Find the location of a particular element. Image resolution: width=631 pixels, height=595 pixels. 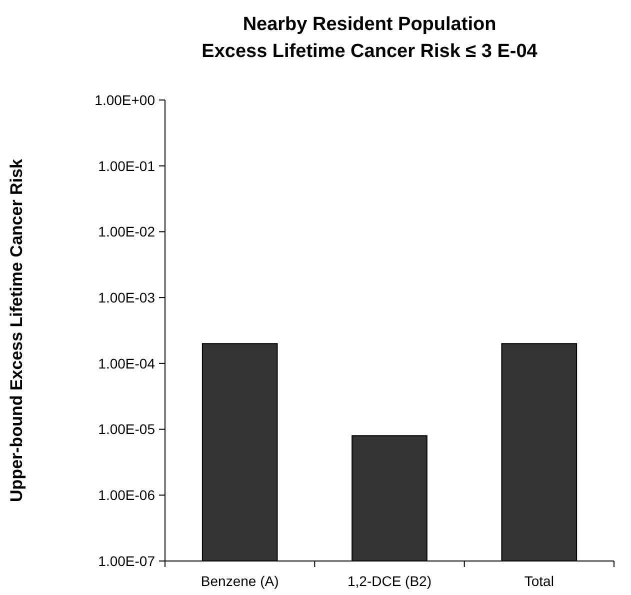

x-tick-label: 1,2-DCE (B2) is located at coordinates (389, 581).